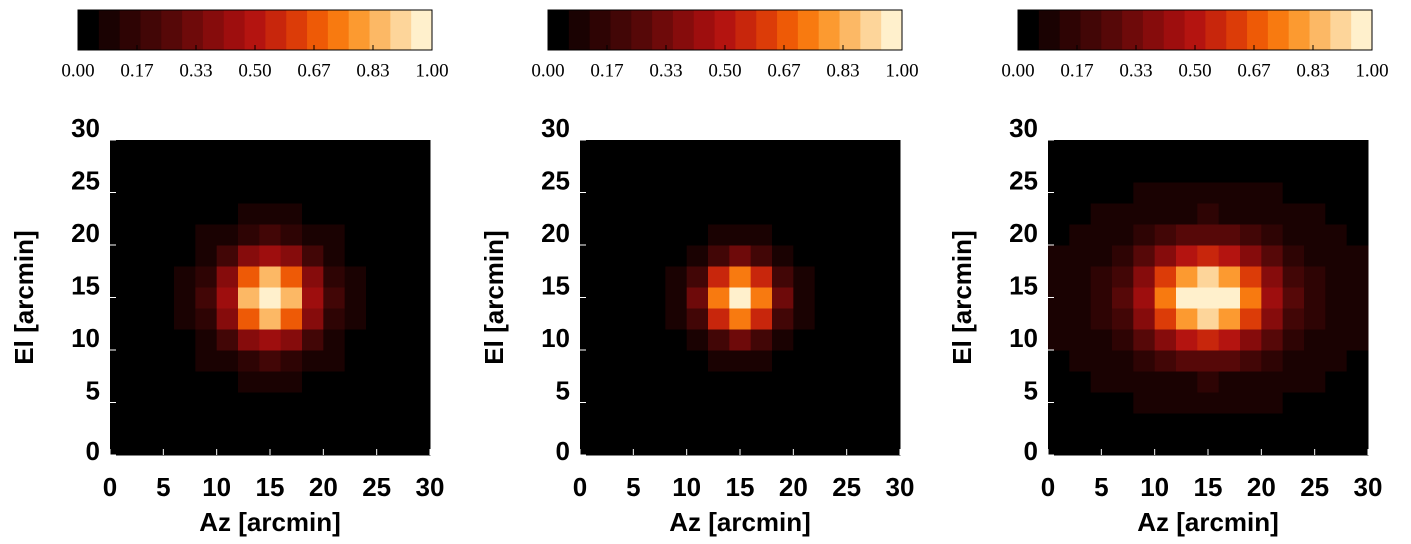  Describe the element at coordinates (1208, 487) in the screenshot. I see `x-tick-label: 15` at that location.